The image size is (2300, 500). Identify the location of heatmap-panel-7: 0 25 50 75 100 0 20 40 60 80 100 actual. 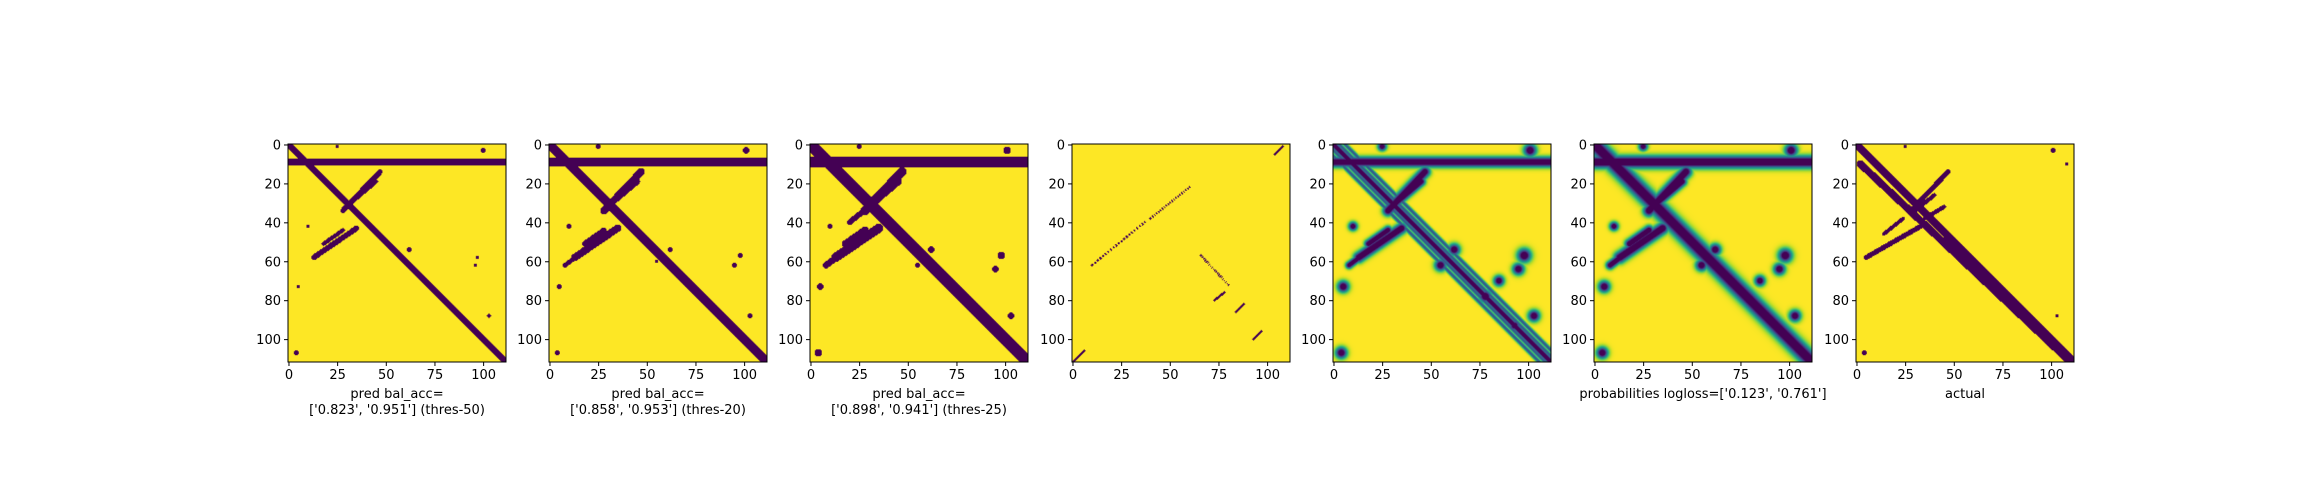
(1949, 270).